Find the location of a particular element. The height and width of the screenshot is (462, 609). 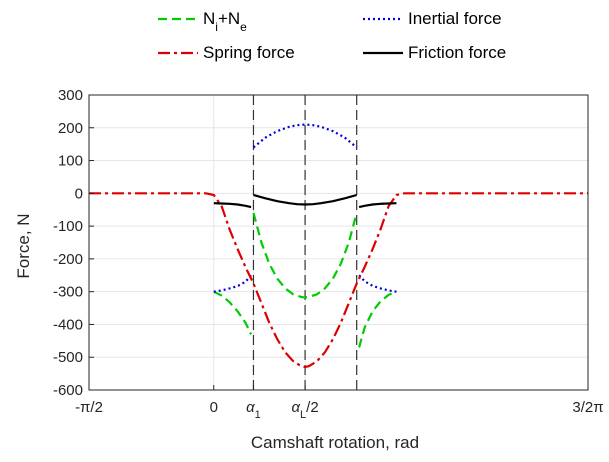

legend-label: Friction force is located at coordinates (457, 52).